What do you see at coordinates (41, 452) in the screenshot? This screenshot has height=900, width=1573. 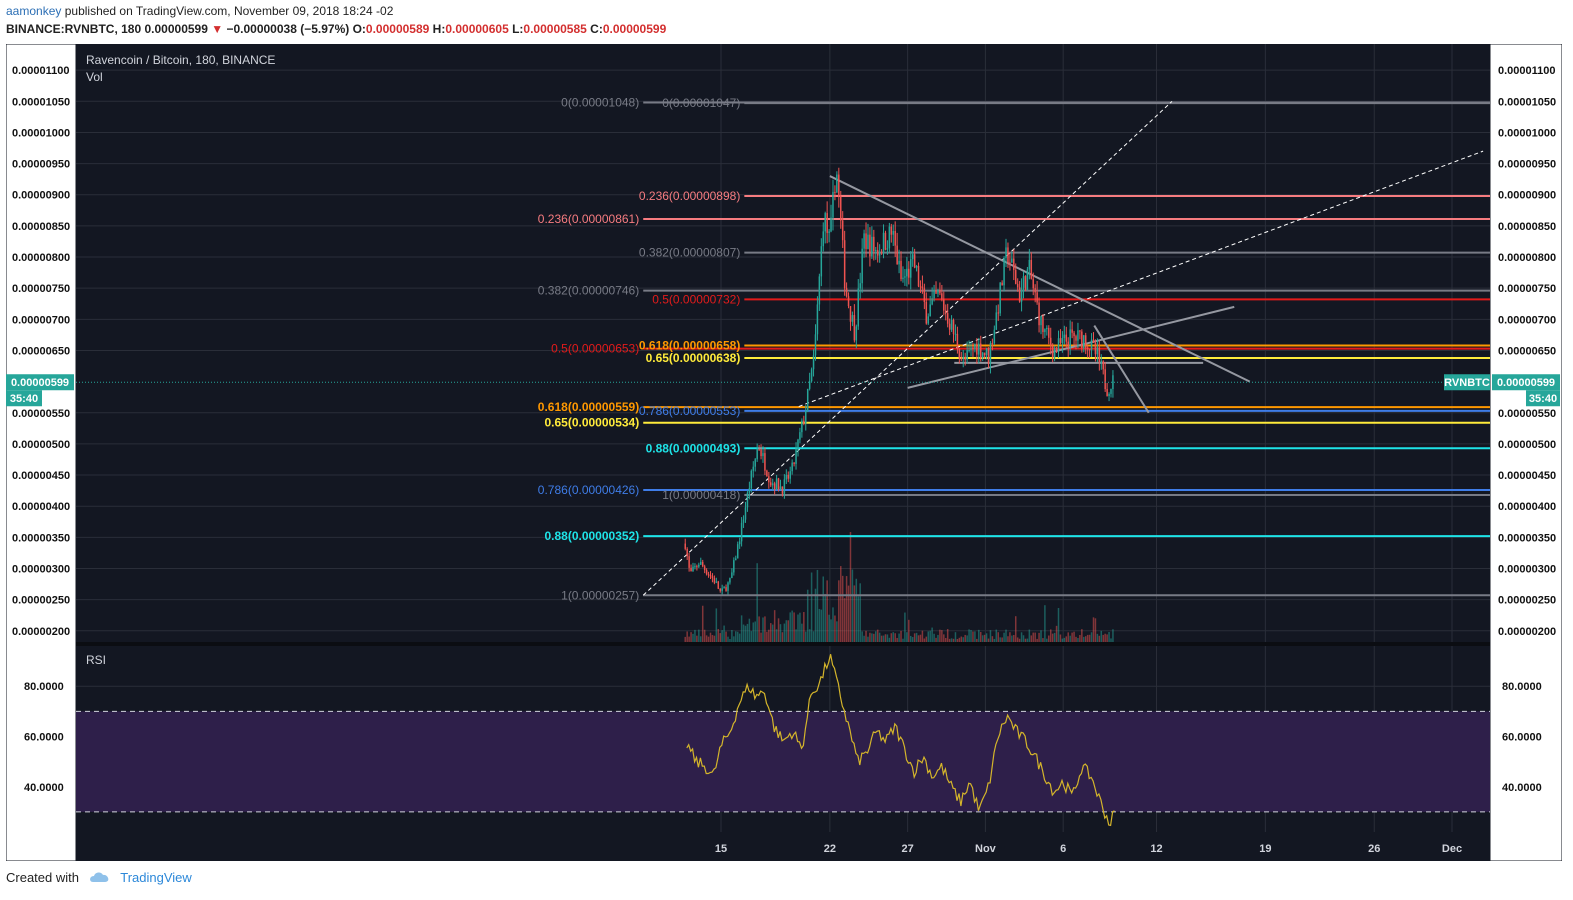 I see `left-price-axis` at bounding box center [41, 452].